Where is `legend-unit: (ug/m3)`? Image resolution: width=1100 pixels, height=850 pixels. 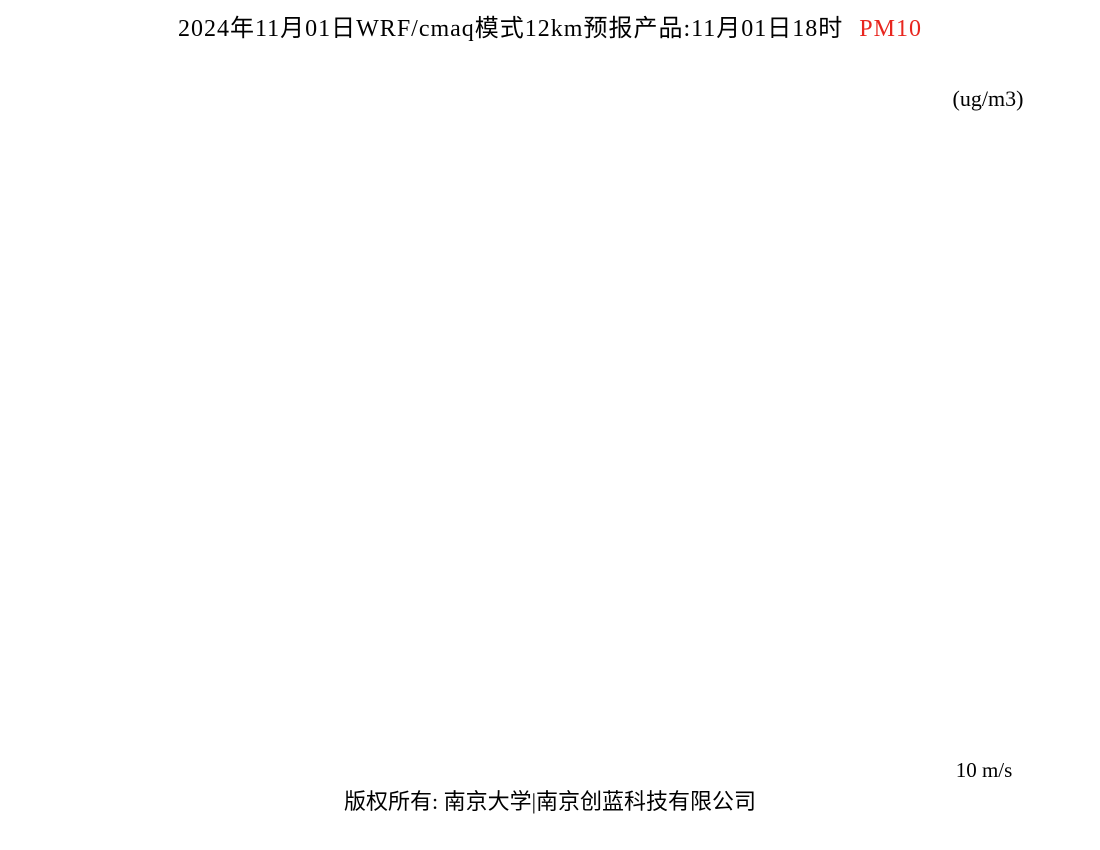 legend-unit: (ug/m3) is located at coordinates (988, 98).